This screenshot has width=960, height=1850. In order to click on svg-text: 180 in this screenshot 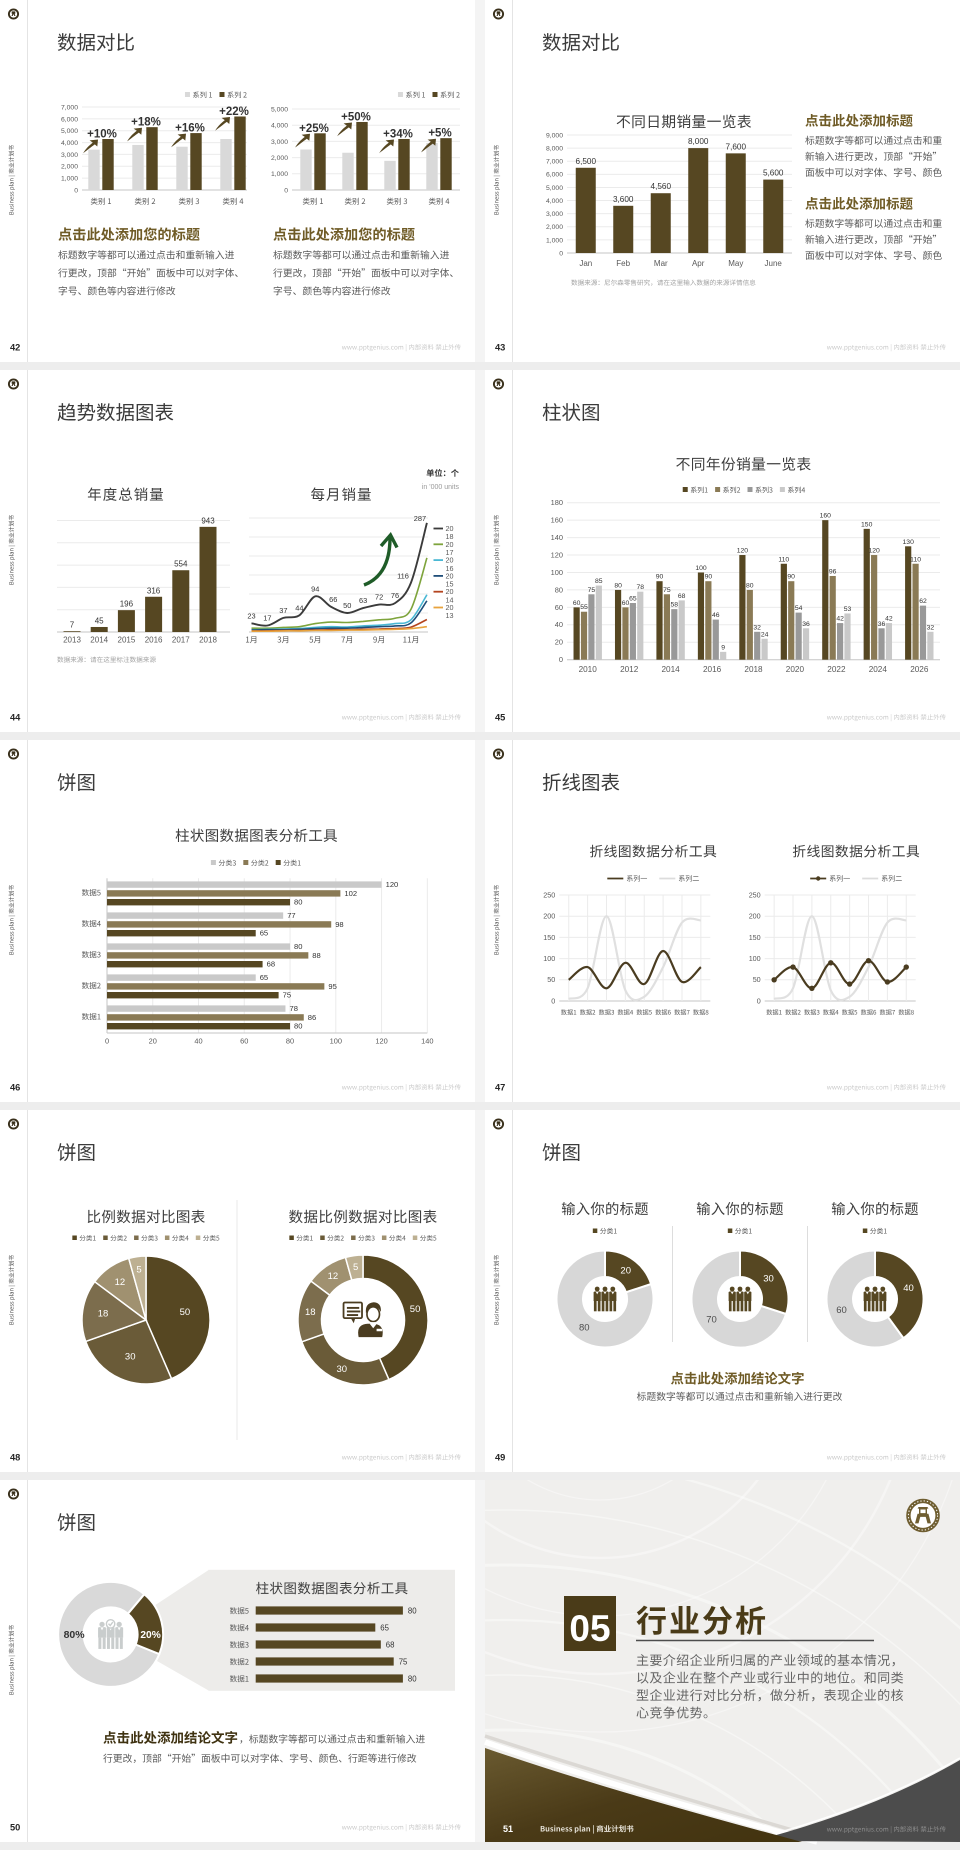, I will do `click(557, 502)`.